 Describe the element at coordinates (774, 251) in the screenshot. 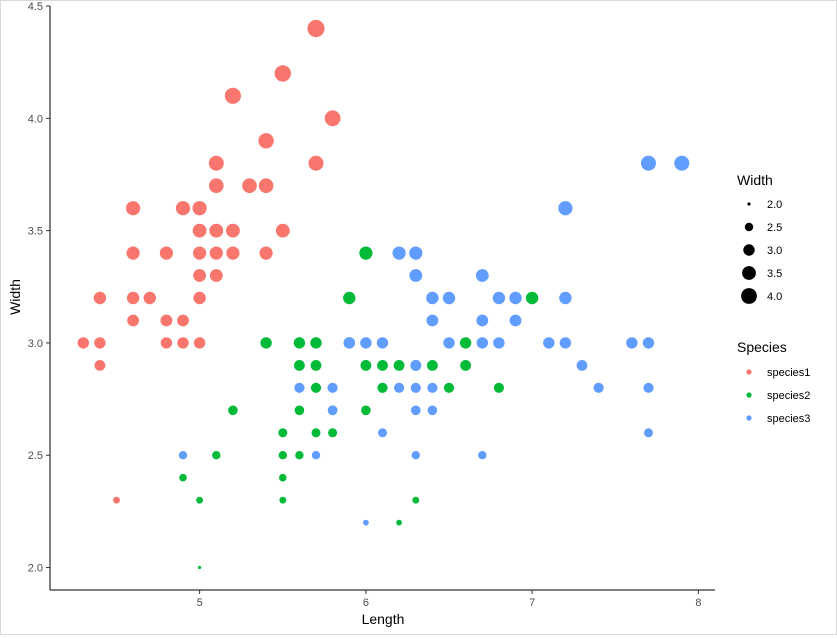

I see `size-legend-label: 3.0` at that location.